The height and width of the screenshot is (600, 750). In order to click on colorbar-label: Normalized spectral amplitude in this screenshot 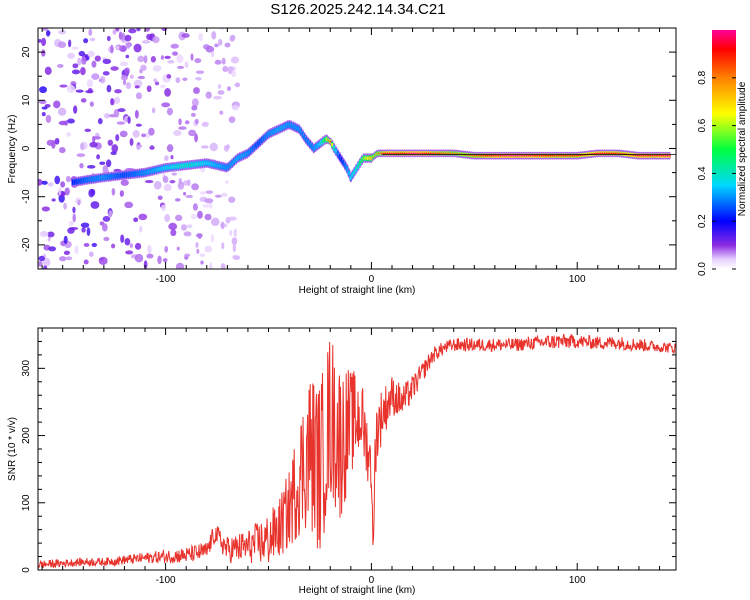, I will do `click(742, 148)`.